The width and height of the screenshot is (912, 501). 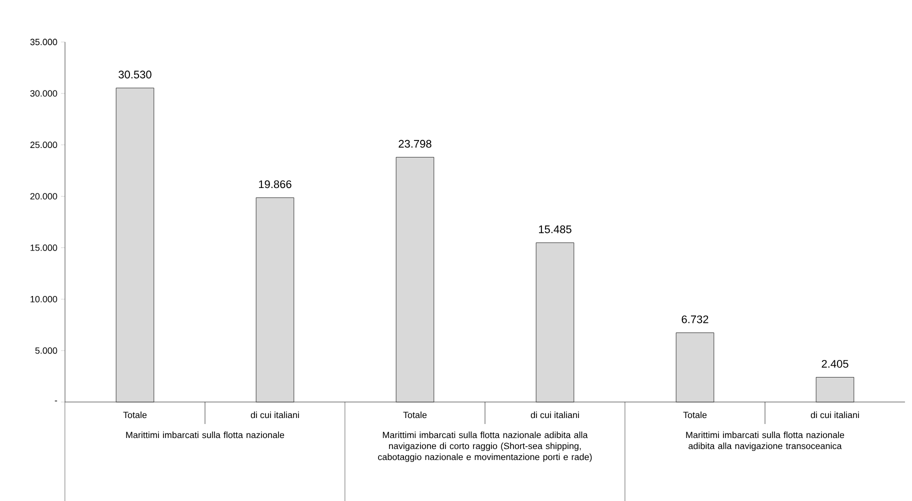 What do you see at coordinates (56, 401) in the screenshot?
I see `y-tick-label: -` at bounding box center [56, 401].